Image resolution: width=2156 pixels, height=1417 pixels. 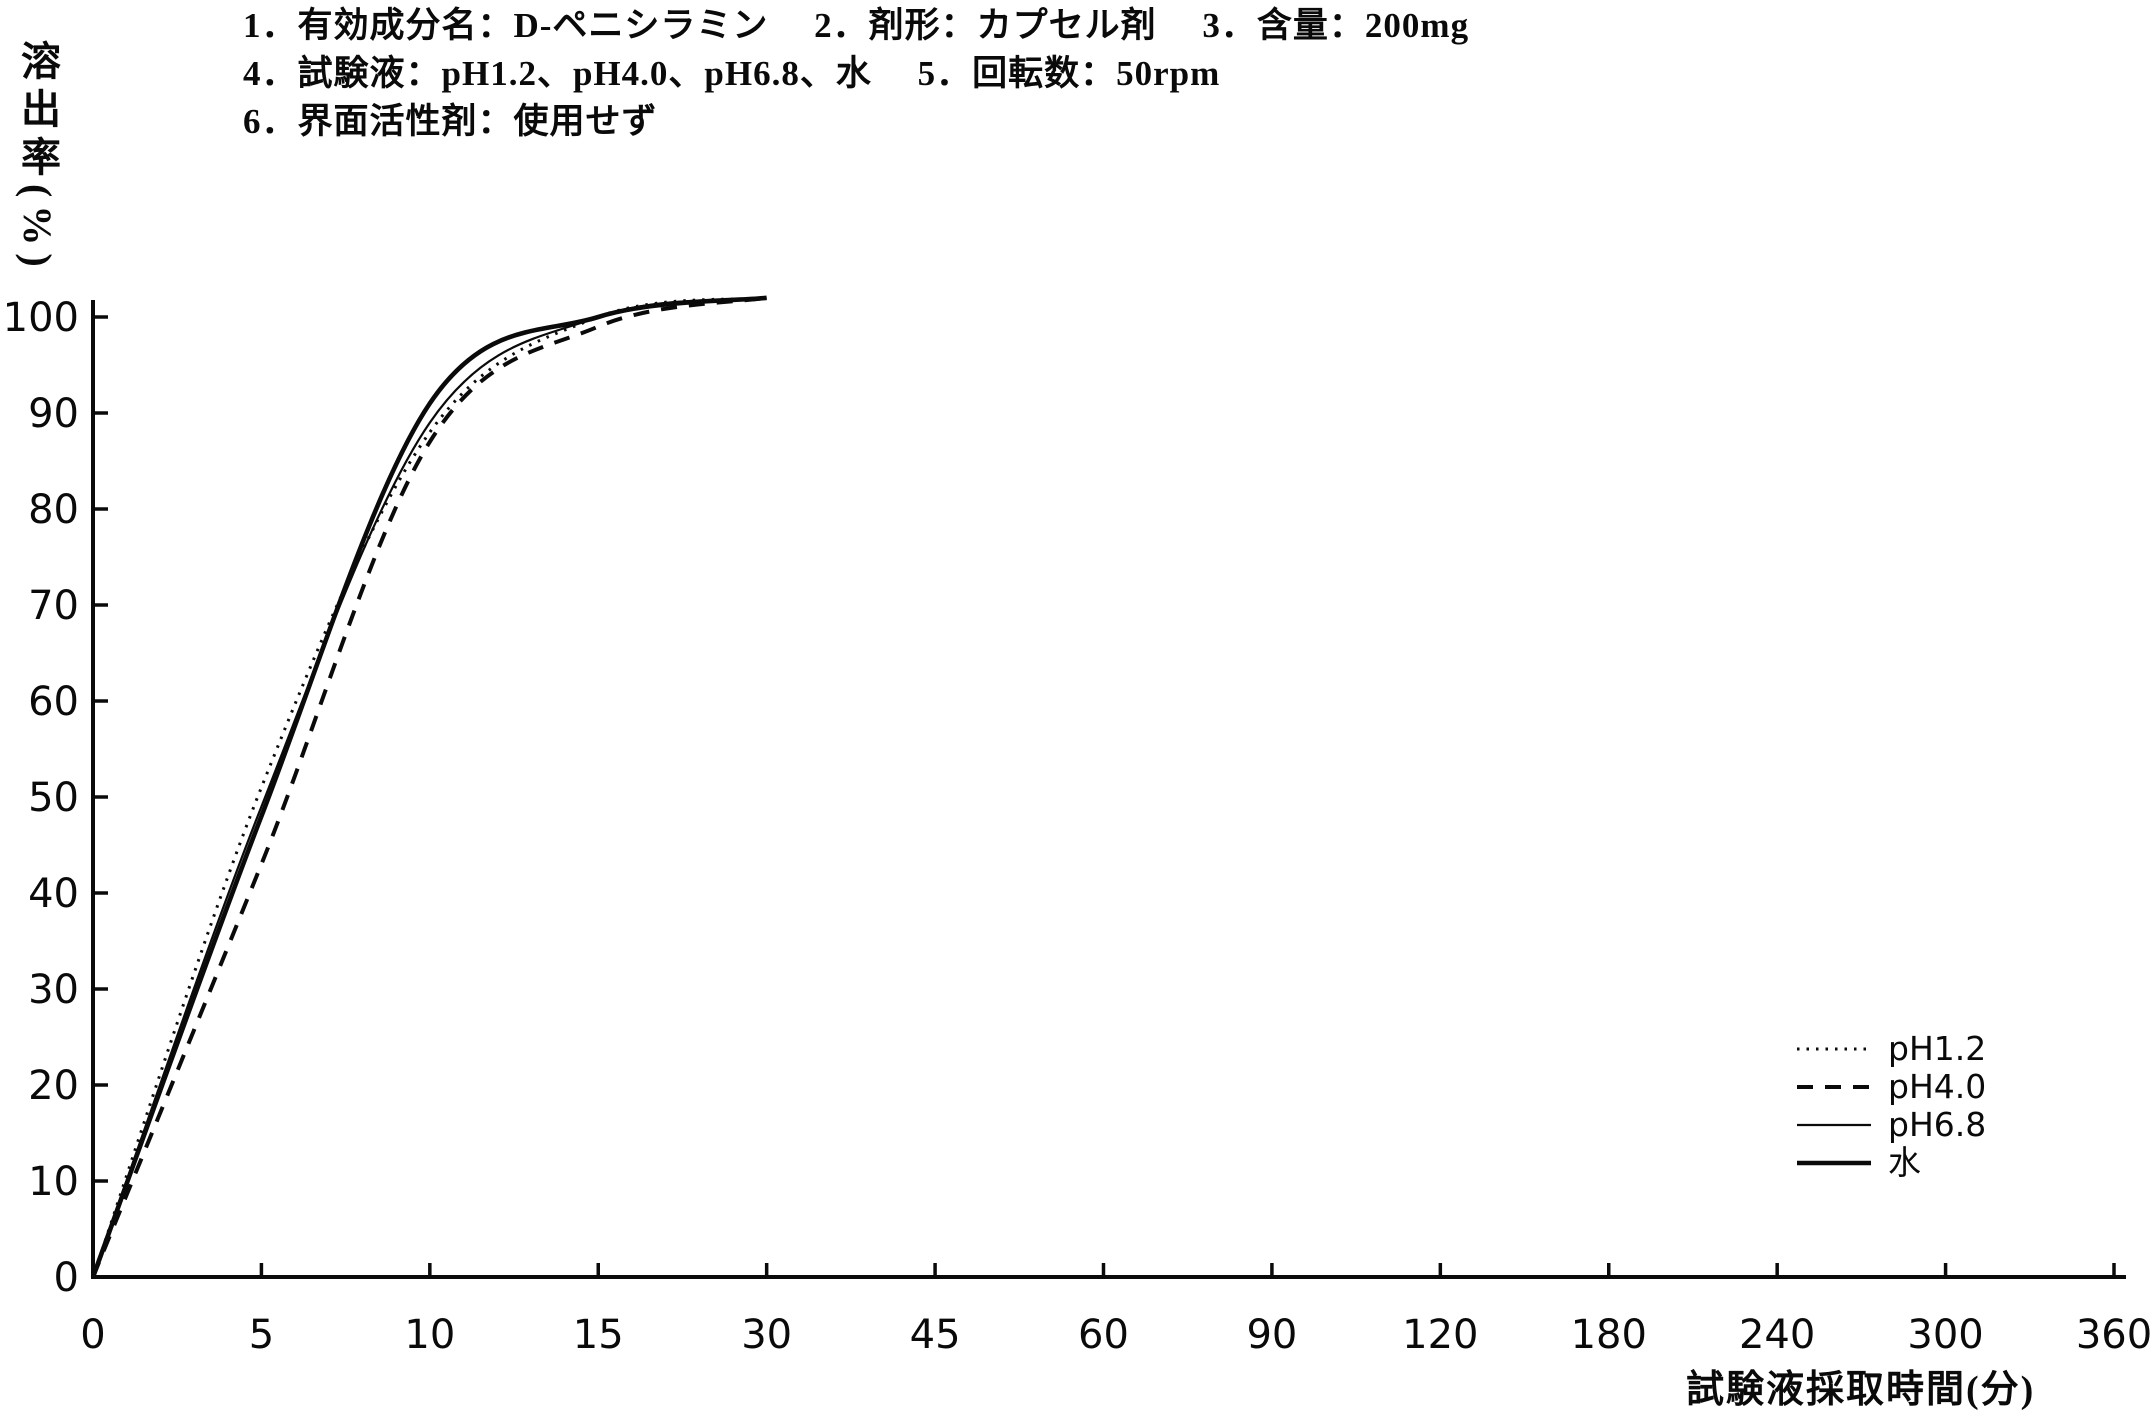 I want to click on x-axis-title: 試験液採取時間(分), so click(x=1861, y=1390).